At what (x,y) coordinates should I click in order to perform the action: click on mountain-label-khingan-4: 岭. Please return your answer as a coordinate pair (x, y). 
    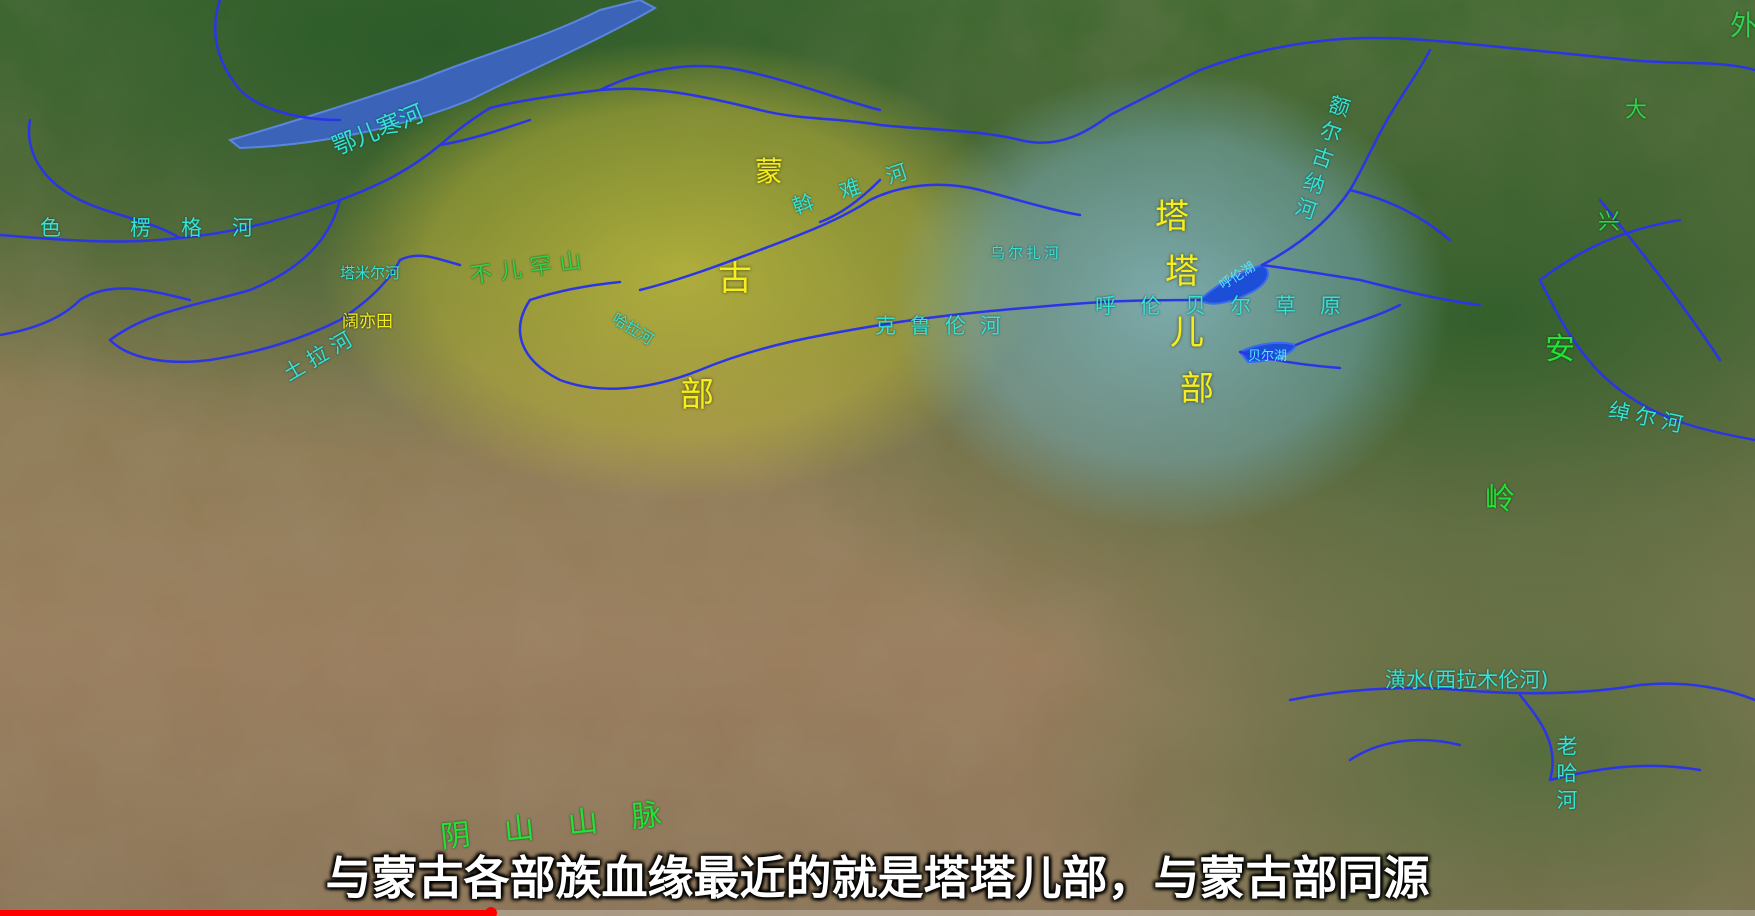
    Looking at the image, I should click on (1500, 499).